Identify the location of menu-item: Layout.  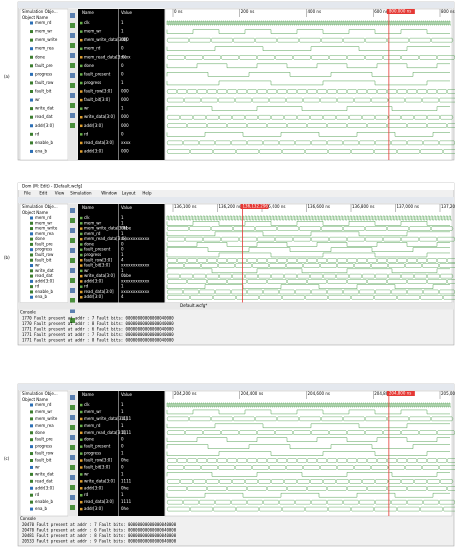
(129, 193).